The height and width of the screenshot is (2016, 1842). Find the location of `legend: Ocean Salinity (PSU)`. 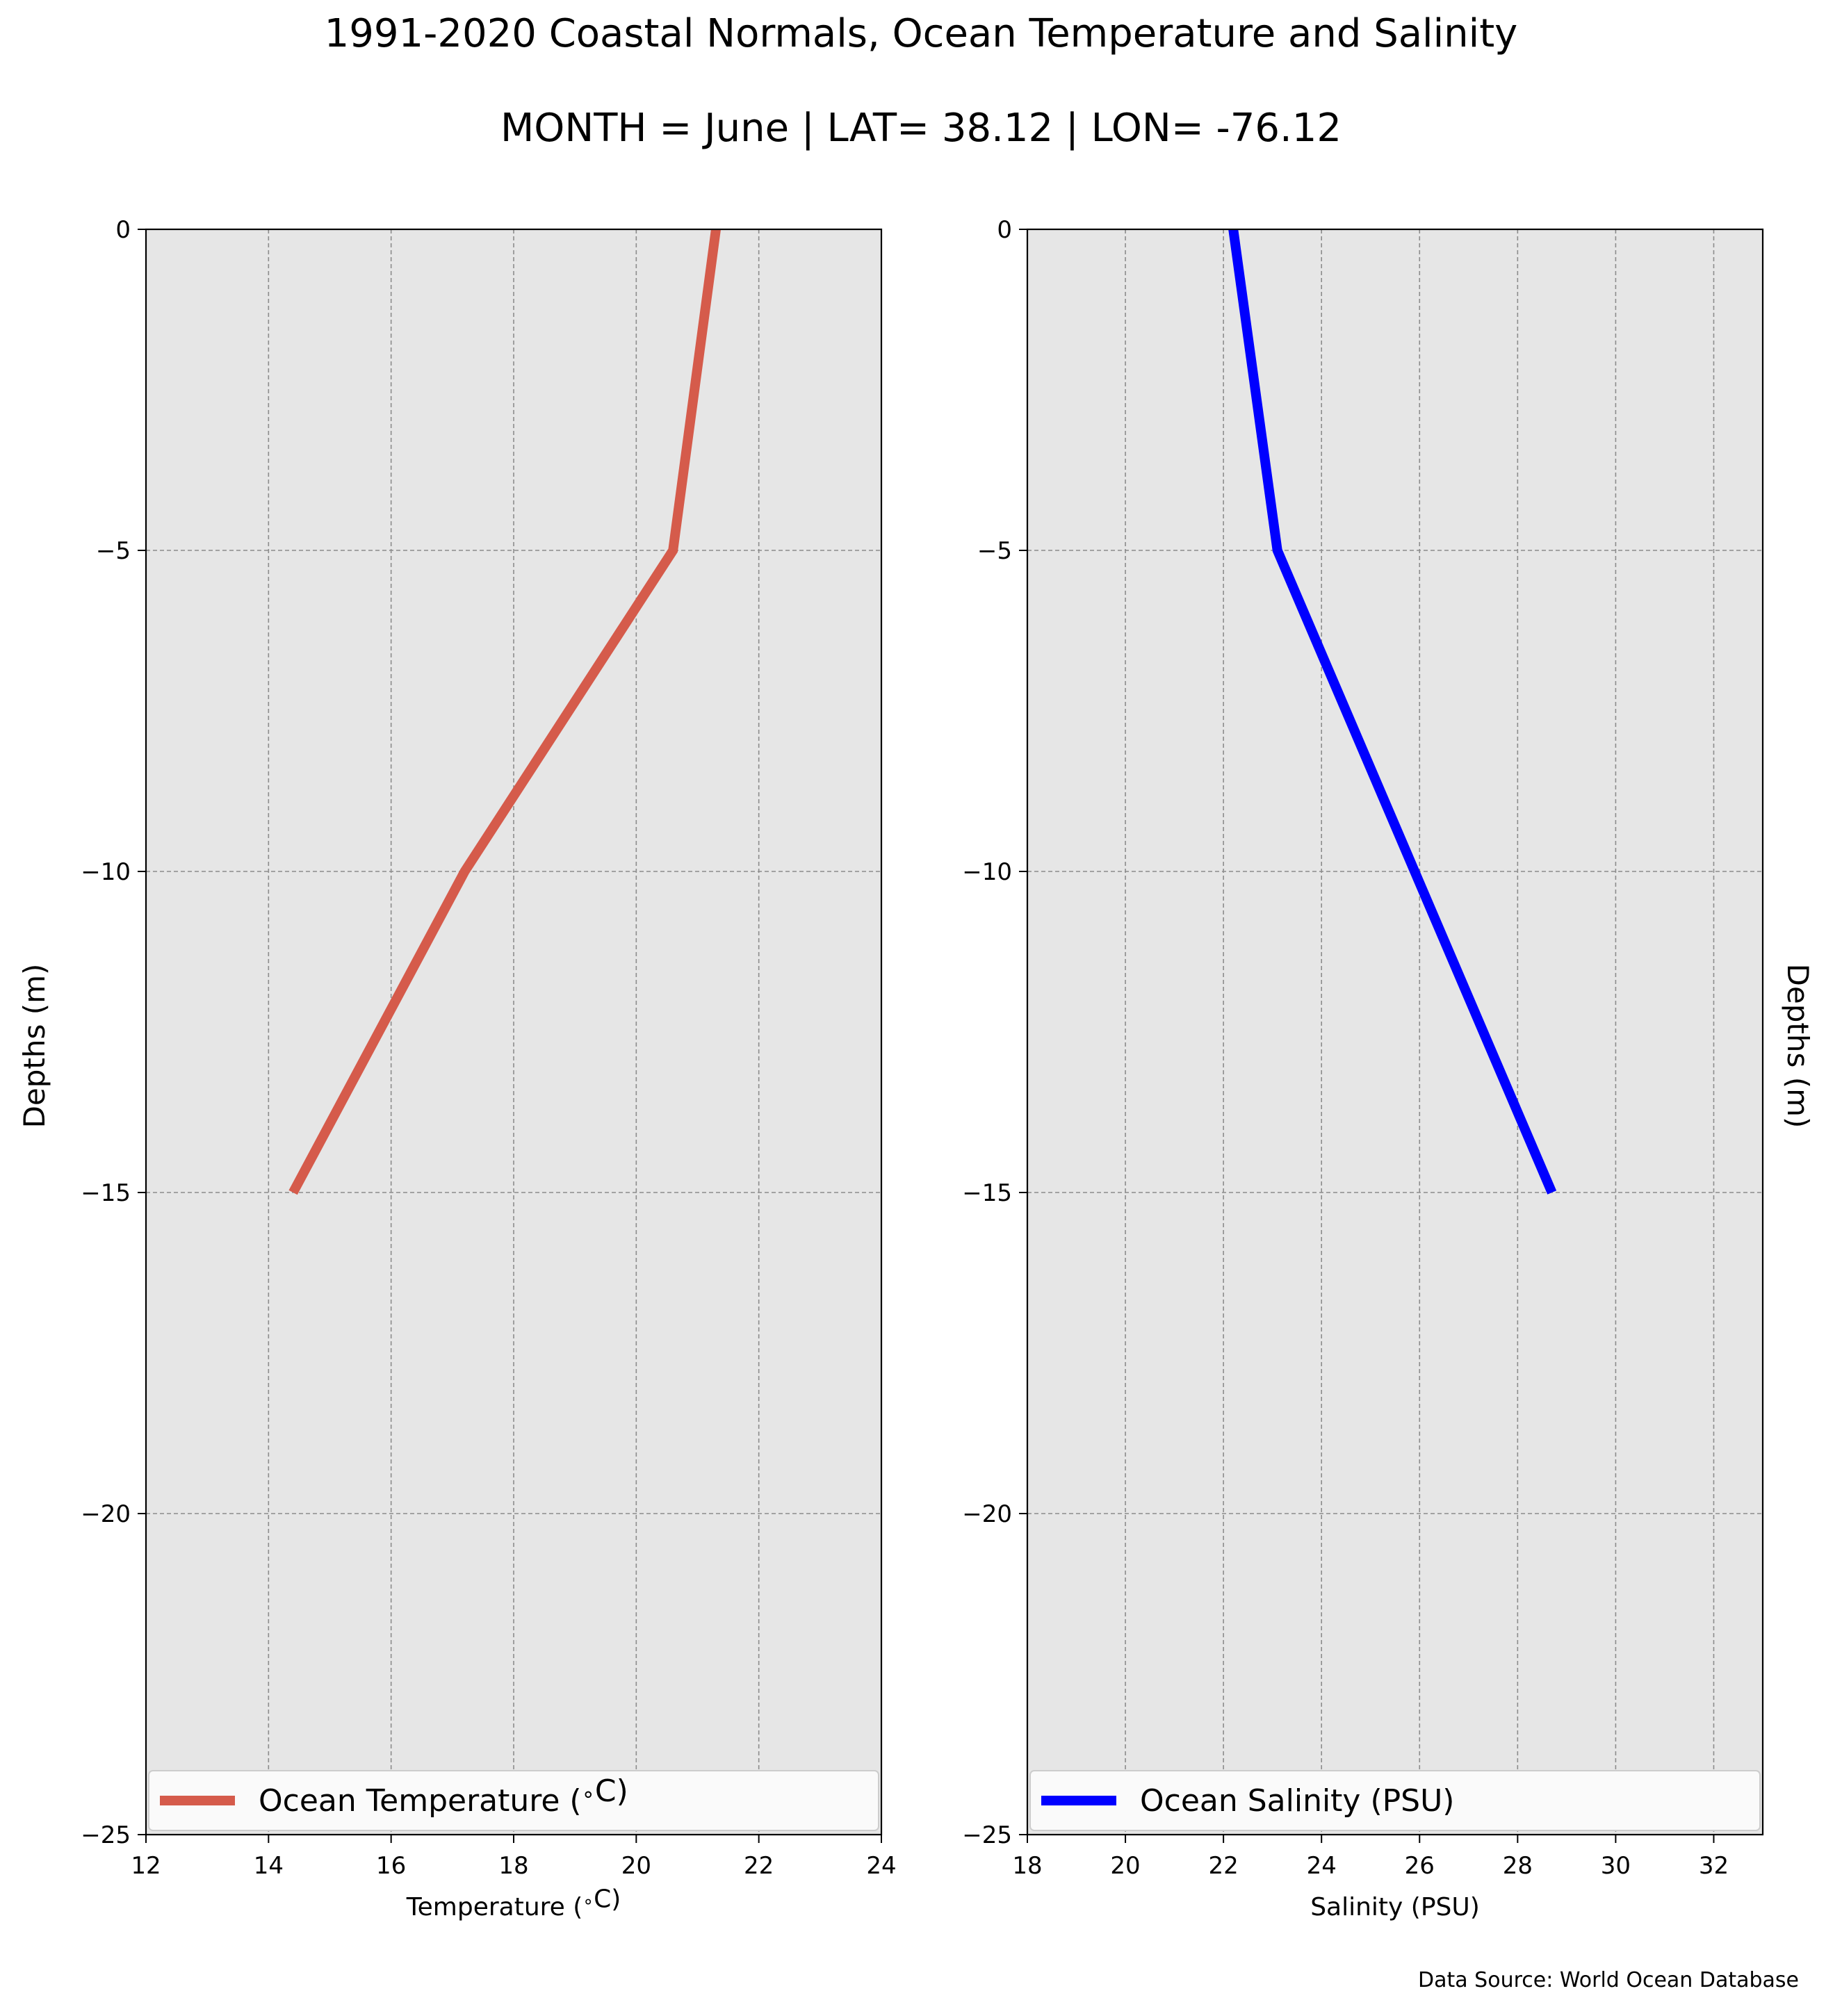

legend: Ocean Salinity (PSU) is located at coordinates (1395, 1801).